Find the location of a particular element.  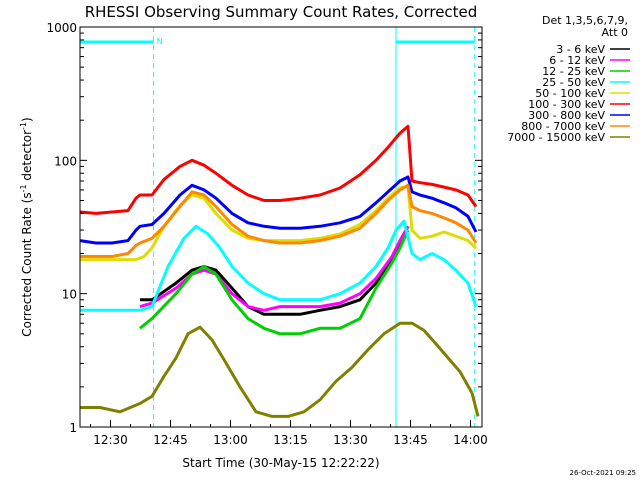

x-tick-label-5: 13:45 is located at coordinates (410, 440).